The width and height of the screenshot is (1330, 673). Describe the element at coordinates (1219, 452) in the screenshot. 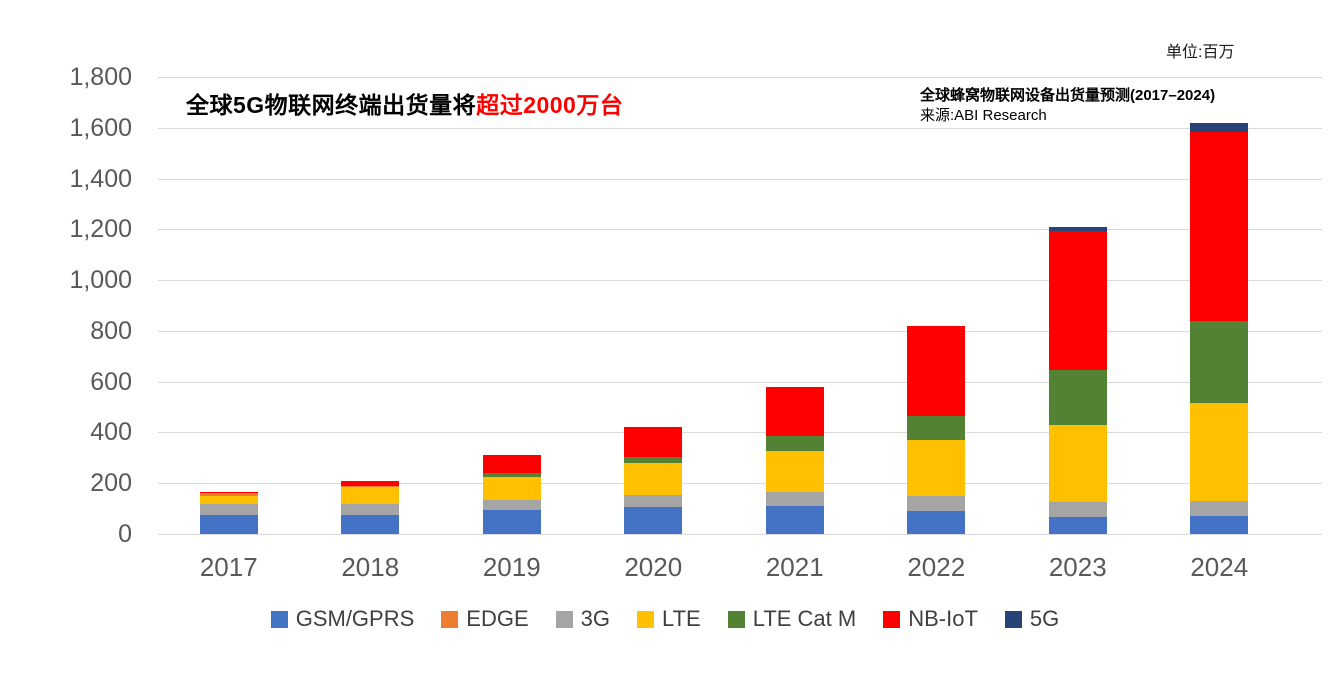

I see `bar-segment-LTE-2024` at that location.